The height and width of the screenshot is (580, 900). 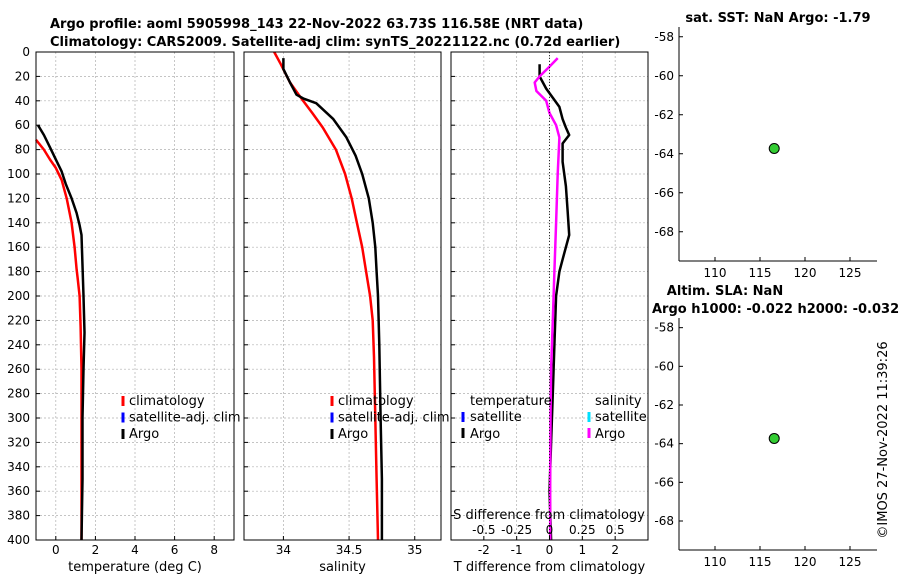 What do you see at coordinates (18, 442) in the screenshot?
I see `y-tick-label: 320` at bounding box center [18, 442].